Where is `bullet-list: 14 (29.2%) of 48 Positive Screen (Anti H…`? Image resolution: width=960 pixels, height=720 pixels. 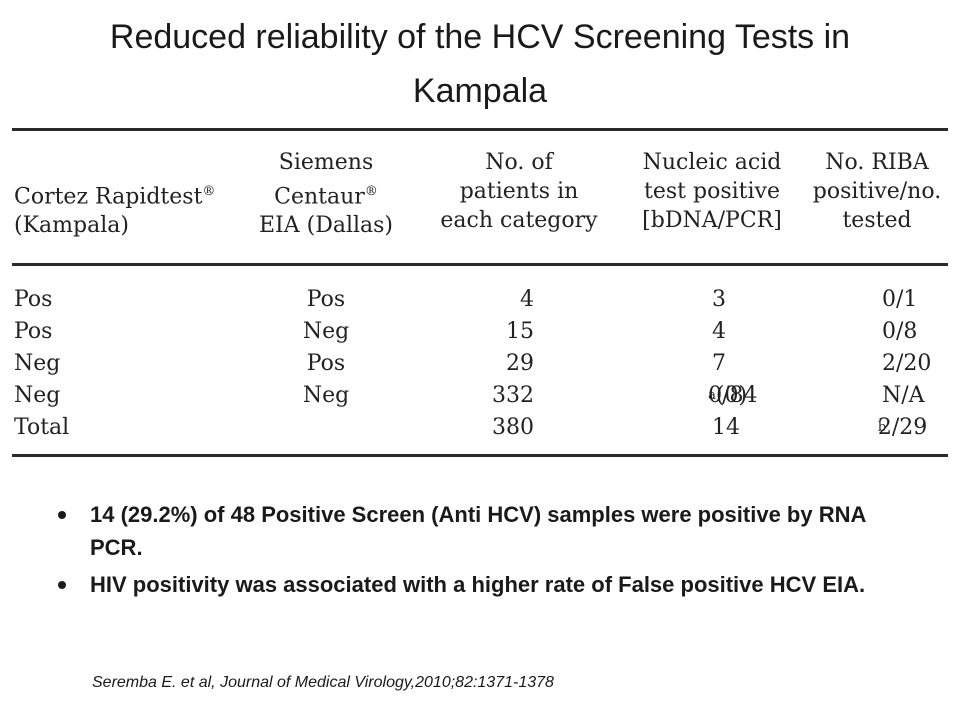
bullet-list: 14 (29.2%) of 48 Positive Screen (Anti H… is located at coordinates (468, 551).